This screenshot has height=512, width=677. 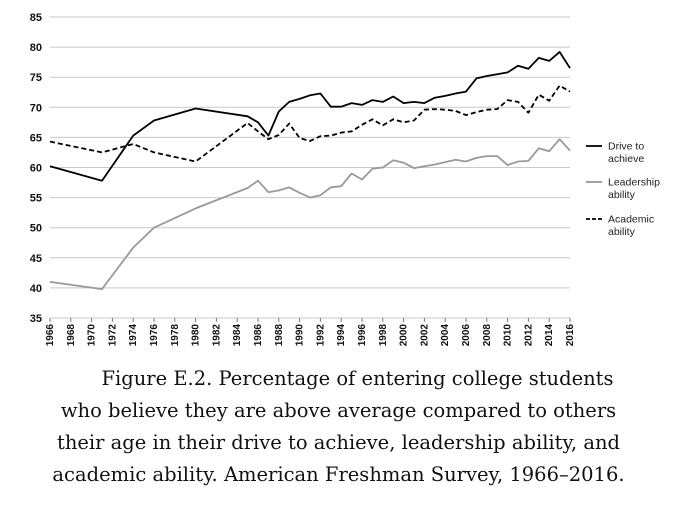 I want to click on y-axis-tick-labels: 35 40 45 50 55 60 65 70 75 80 85, so click(x=36, y=168).